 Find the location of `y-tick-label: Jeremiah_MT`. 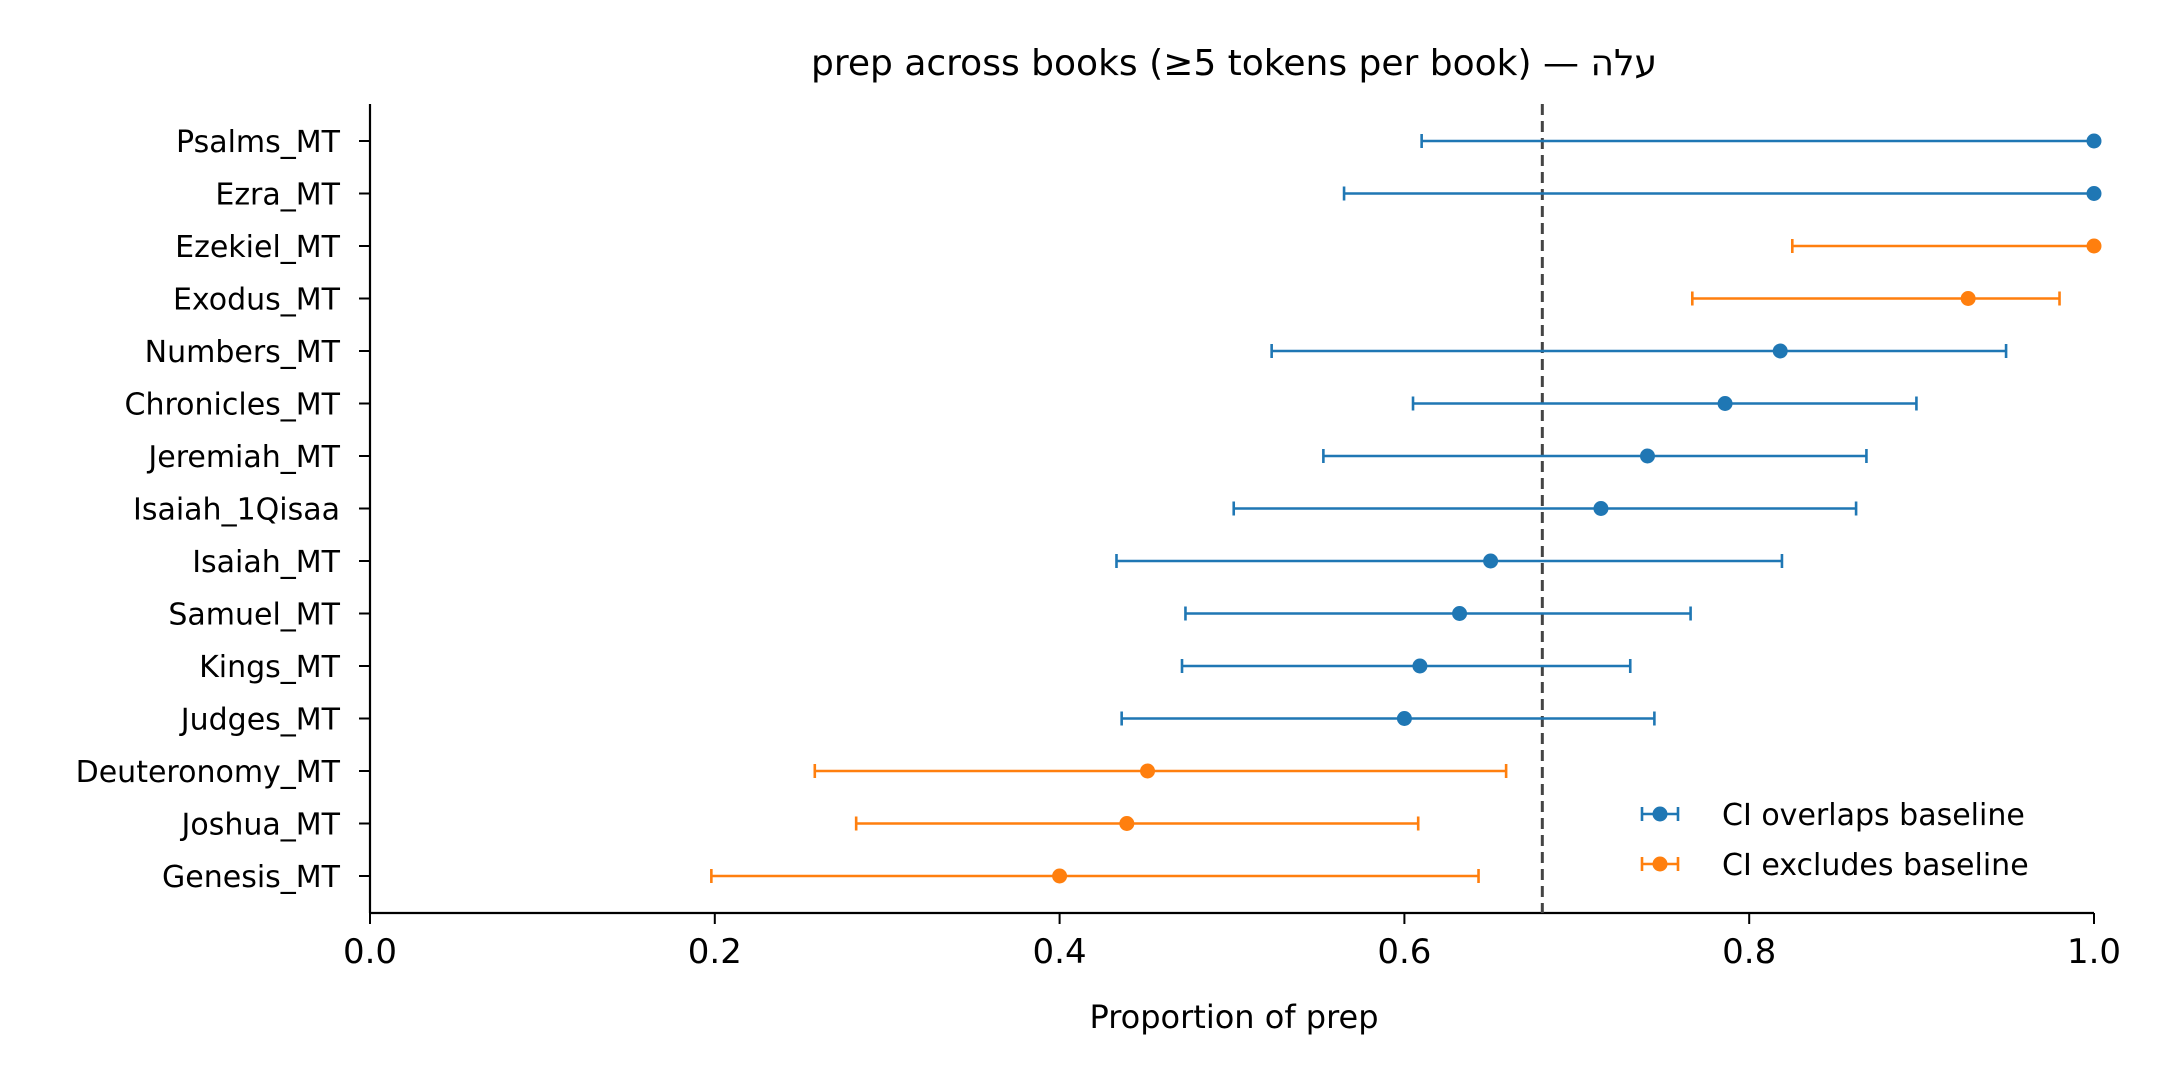

y-tick-label: Jeremiah_MT is located at coordinates (243, 457).